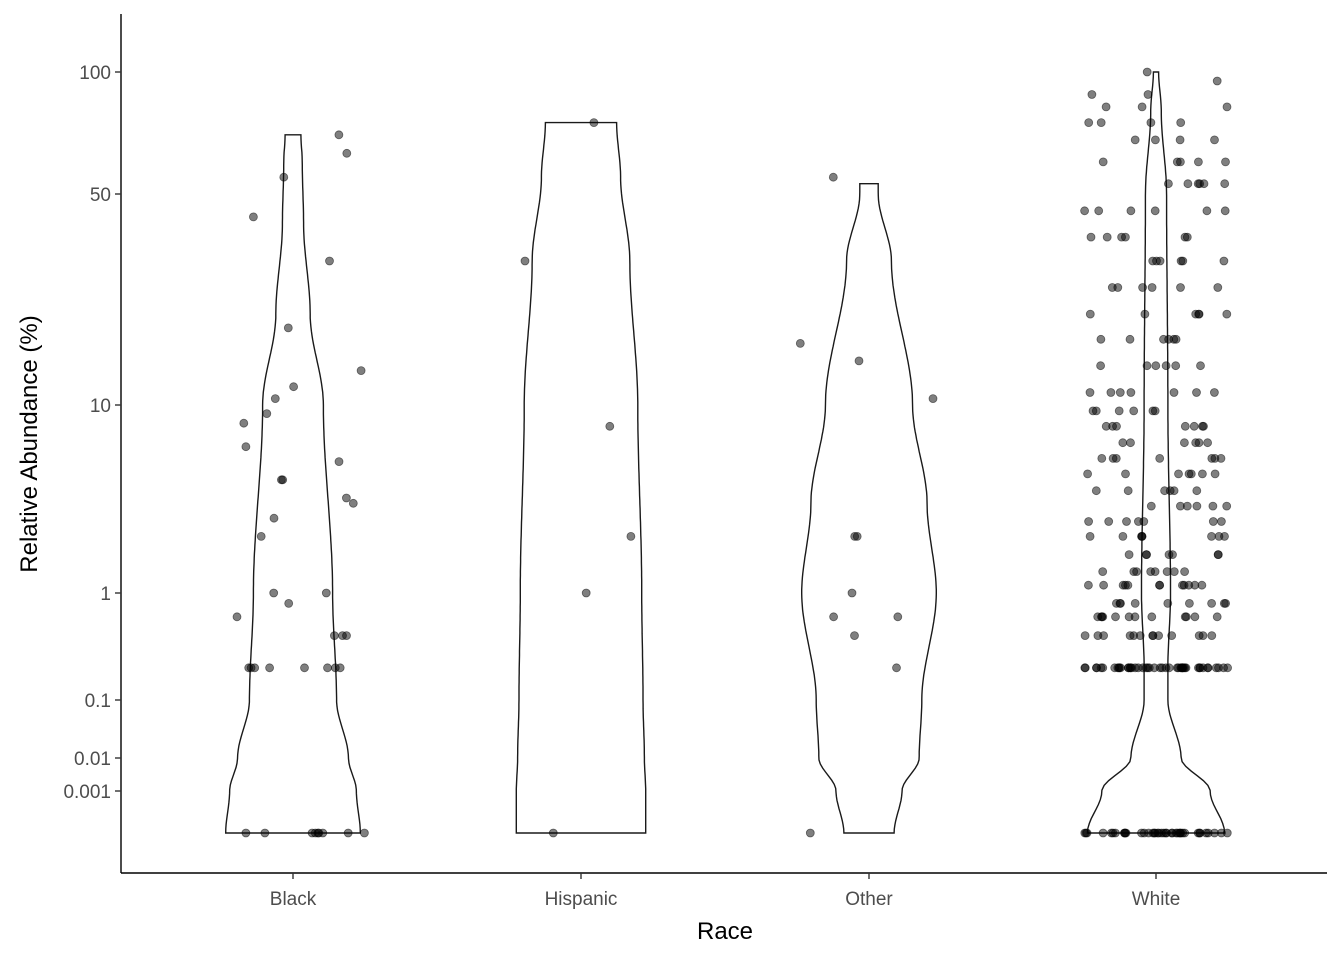  Describe the element at coordinates (100, 195) in the screenshot. I see `y-tick-label: 50` at that location.